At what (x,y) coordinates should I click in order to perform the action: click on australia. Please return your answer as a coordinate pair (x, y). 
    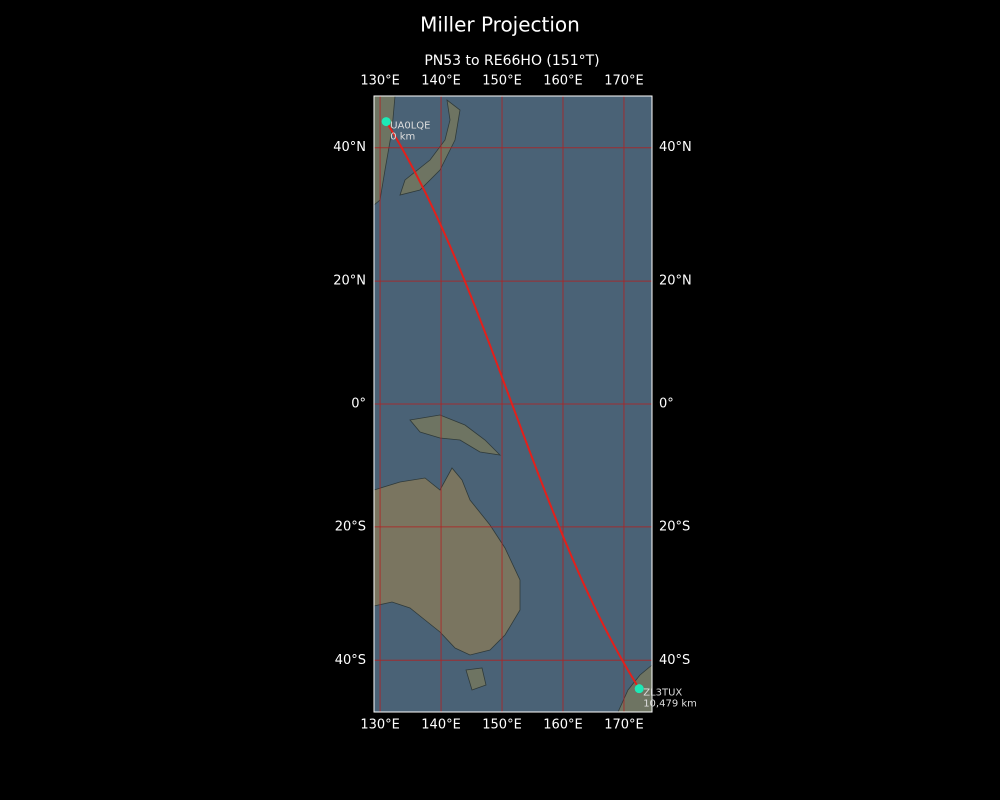
    Looking at the image, I should click on (447, 561).